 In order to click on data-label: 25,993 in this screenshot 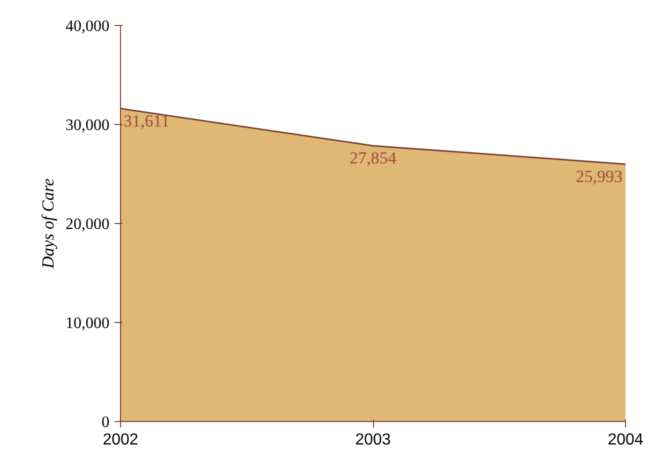, I will do `click(599, 176)`.